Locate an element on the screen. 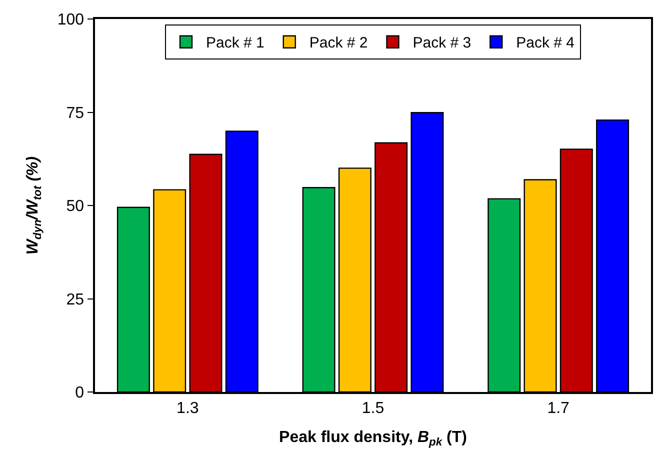 Image resolution: width=665 pixels, height=466 pixels. x-tick-label: 1.3 is located at coordinates (187, 408).